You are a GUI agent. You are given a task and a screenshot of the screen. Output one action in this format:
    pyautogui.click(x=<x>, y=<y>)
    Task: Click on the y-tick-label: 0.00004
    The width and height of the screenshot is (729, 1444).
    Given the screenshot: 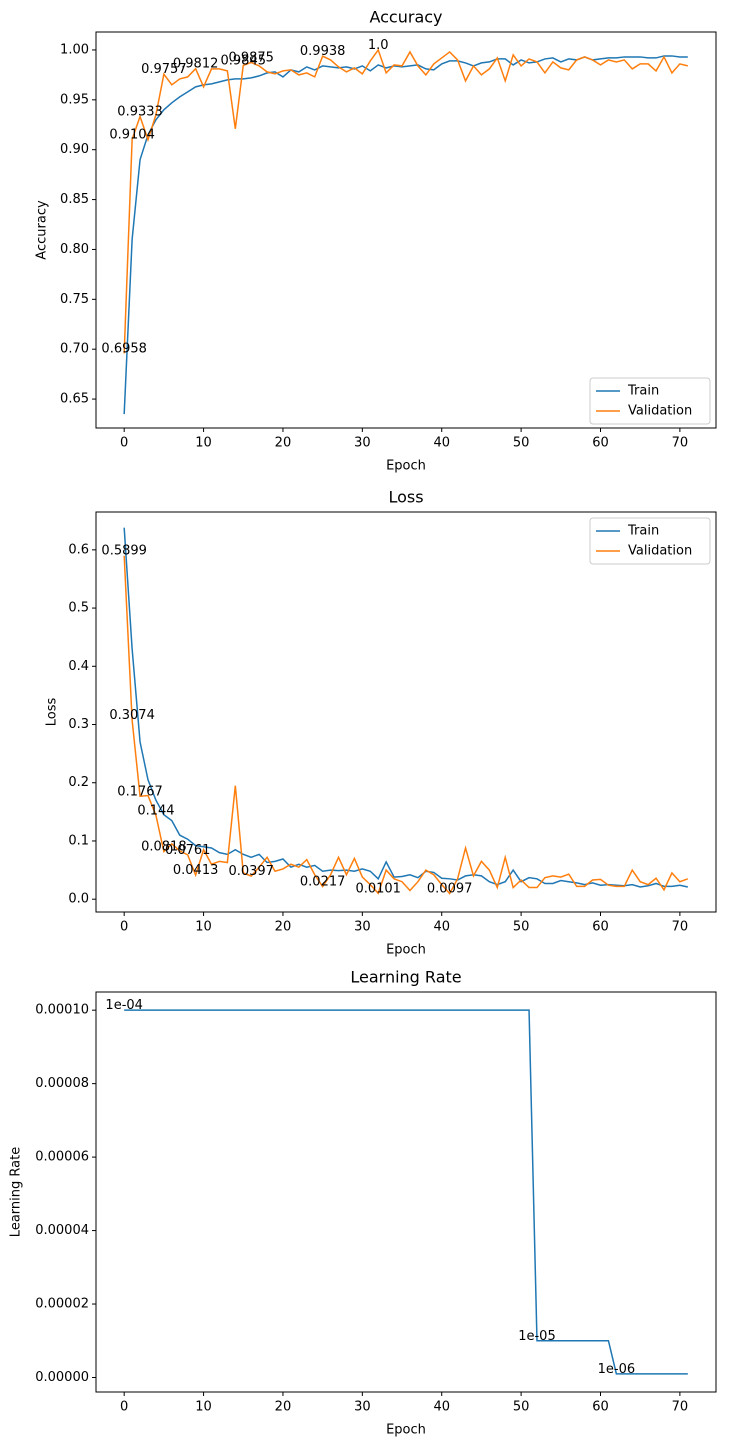 What is the action you would take?
    pyautogui.click(x=62, y=1230)
    